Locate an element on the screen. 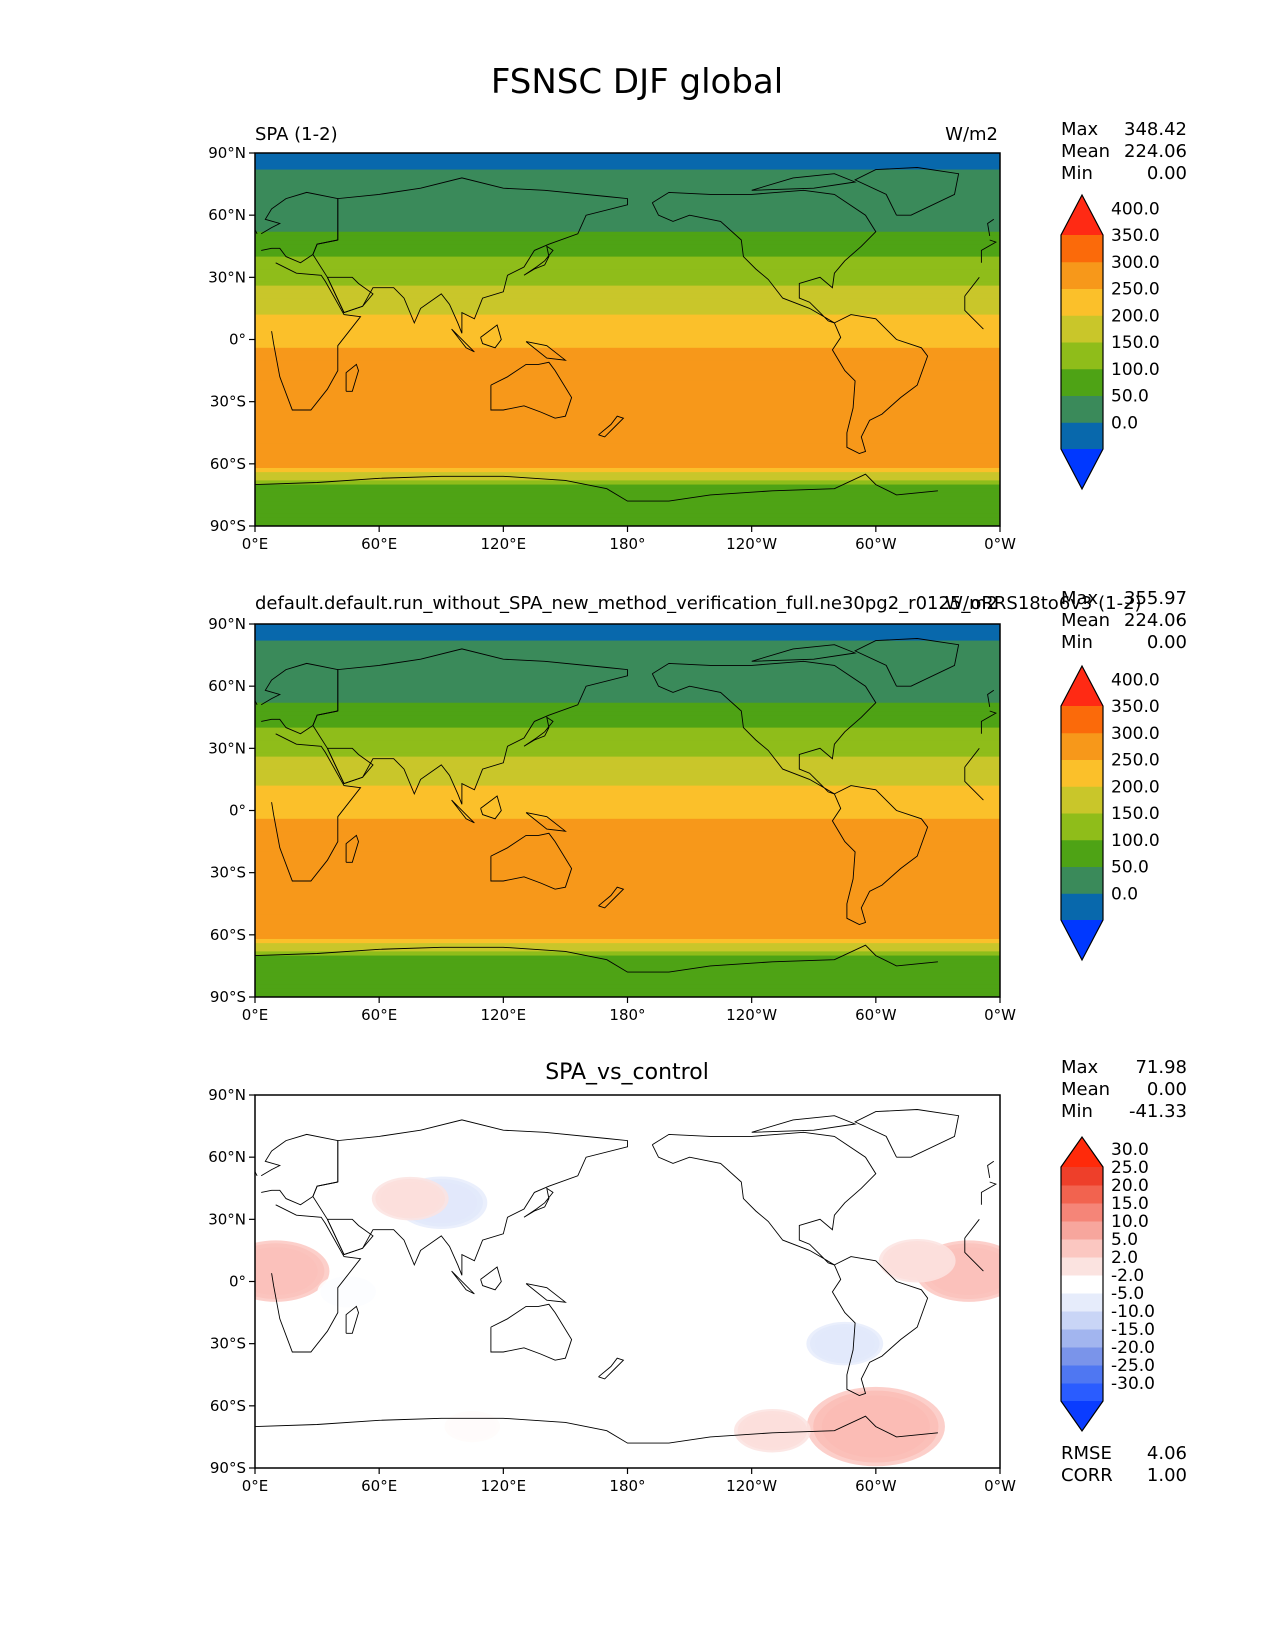 Image resolution: width=1275 pixels, height=1650 pixels. stat-mean-value: 224.06 is located at coordinates (1155, 620).